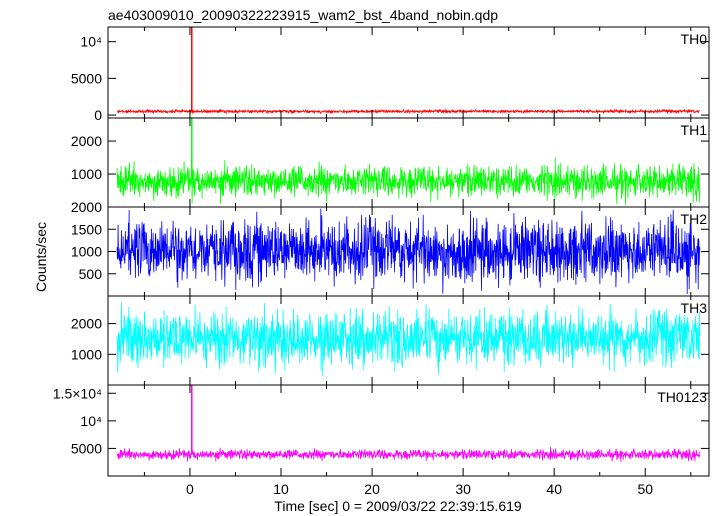 The width and height of the screenshot is (717, 516). I want to click on trace-th2, so click(408, 251).